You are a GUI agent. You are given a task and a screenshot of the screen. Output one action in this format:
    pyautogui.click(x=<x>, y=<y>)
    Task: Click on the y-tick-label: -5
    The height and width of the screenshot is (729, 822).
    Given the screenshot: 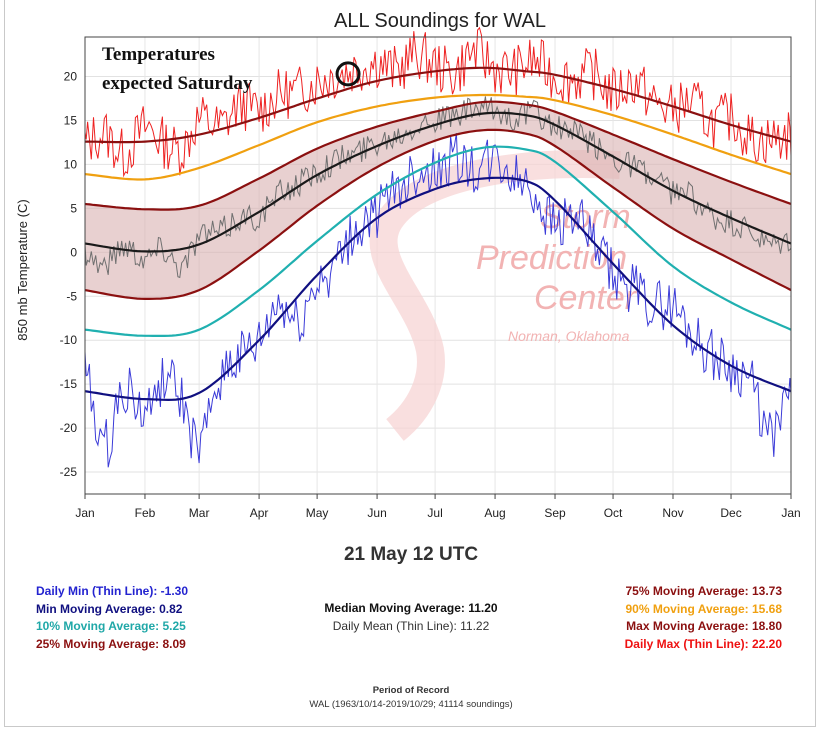 What is the action you would take?
    pyautogui.click(x=71, y=296)
    